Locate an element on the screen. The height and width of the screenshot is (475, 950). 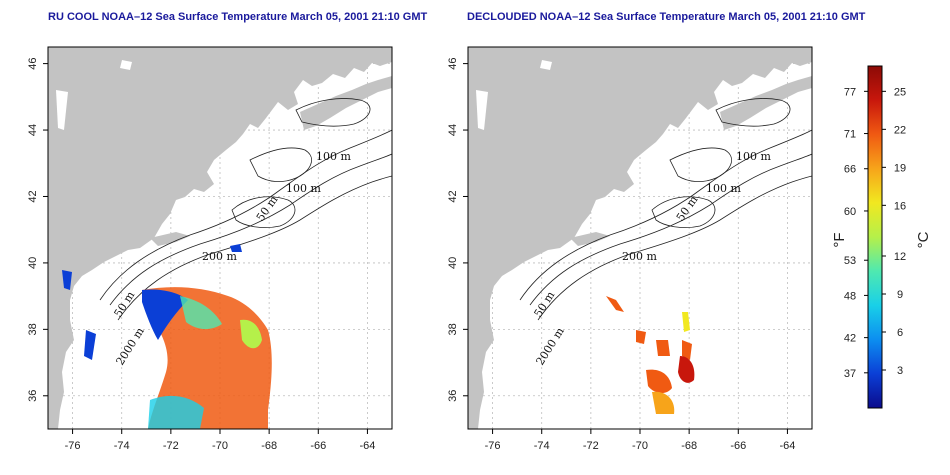
celsius-unit-label: °C is located at coordinates (923, 239).